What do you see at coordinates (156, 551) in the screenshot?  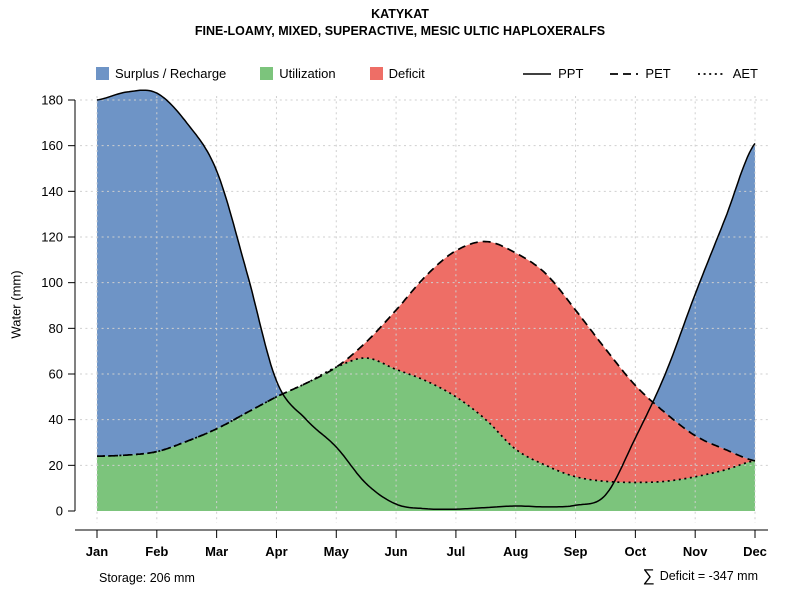 I see `x-tick-label: Feb` at bounding box center [156, 551].